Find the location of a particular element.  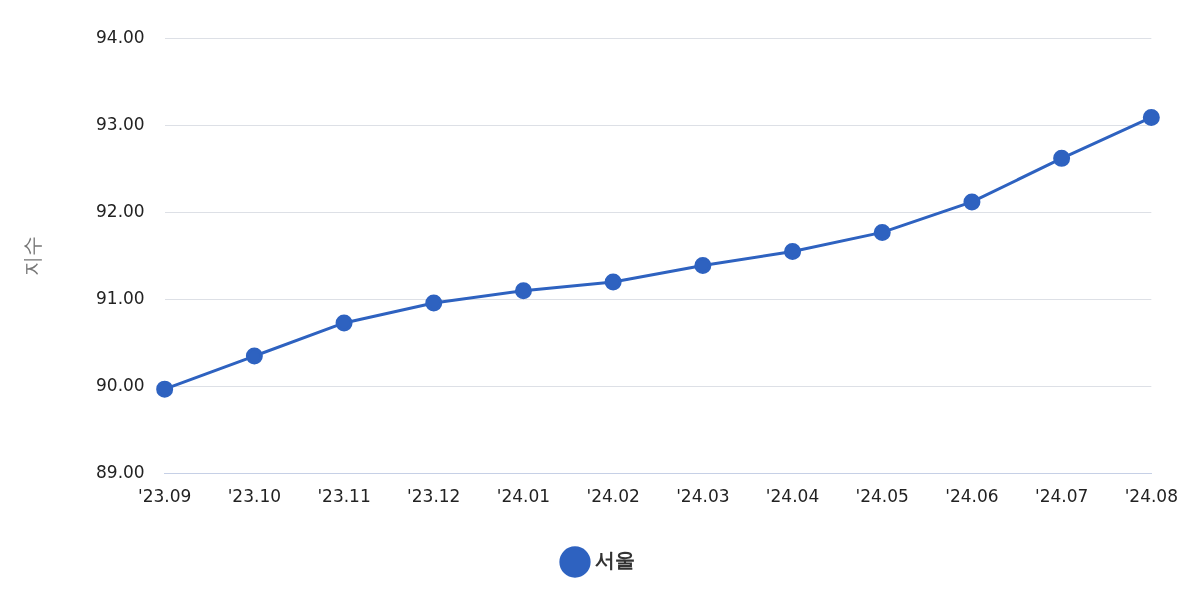

x-tick-label: '24.02 is located at coordinates (613, 496).